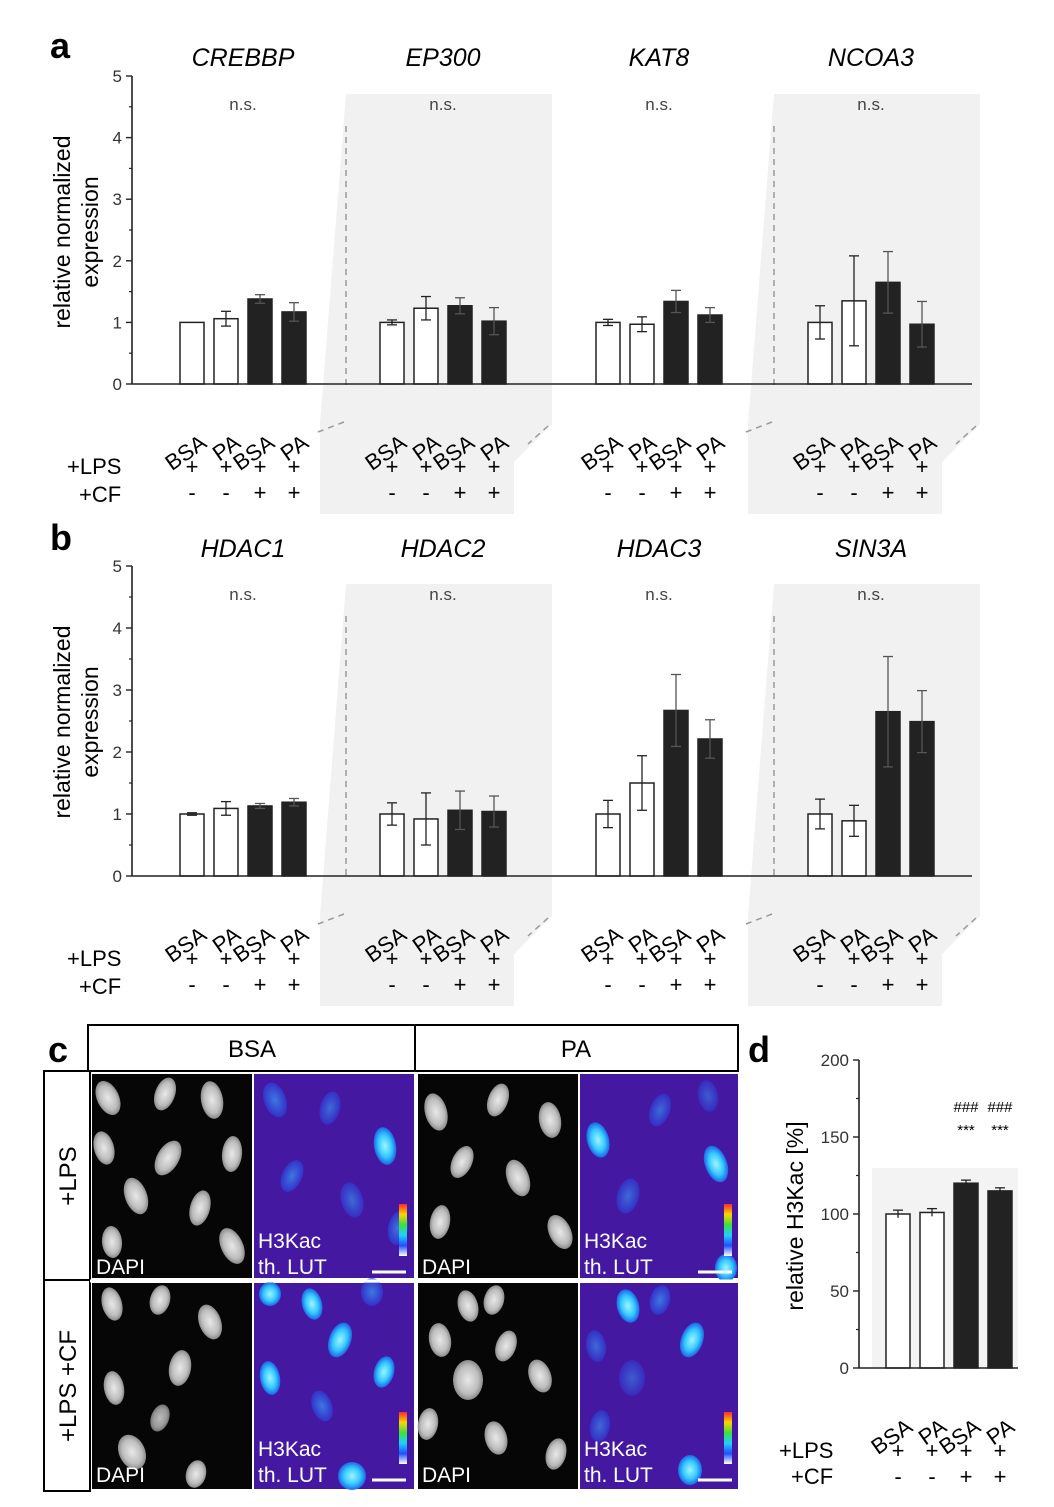  I want to click on panel-letter-c: c, so click(58, 1049).